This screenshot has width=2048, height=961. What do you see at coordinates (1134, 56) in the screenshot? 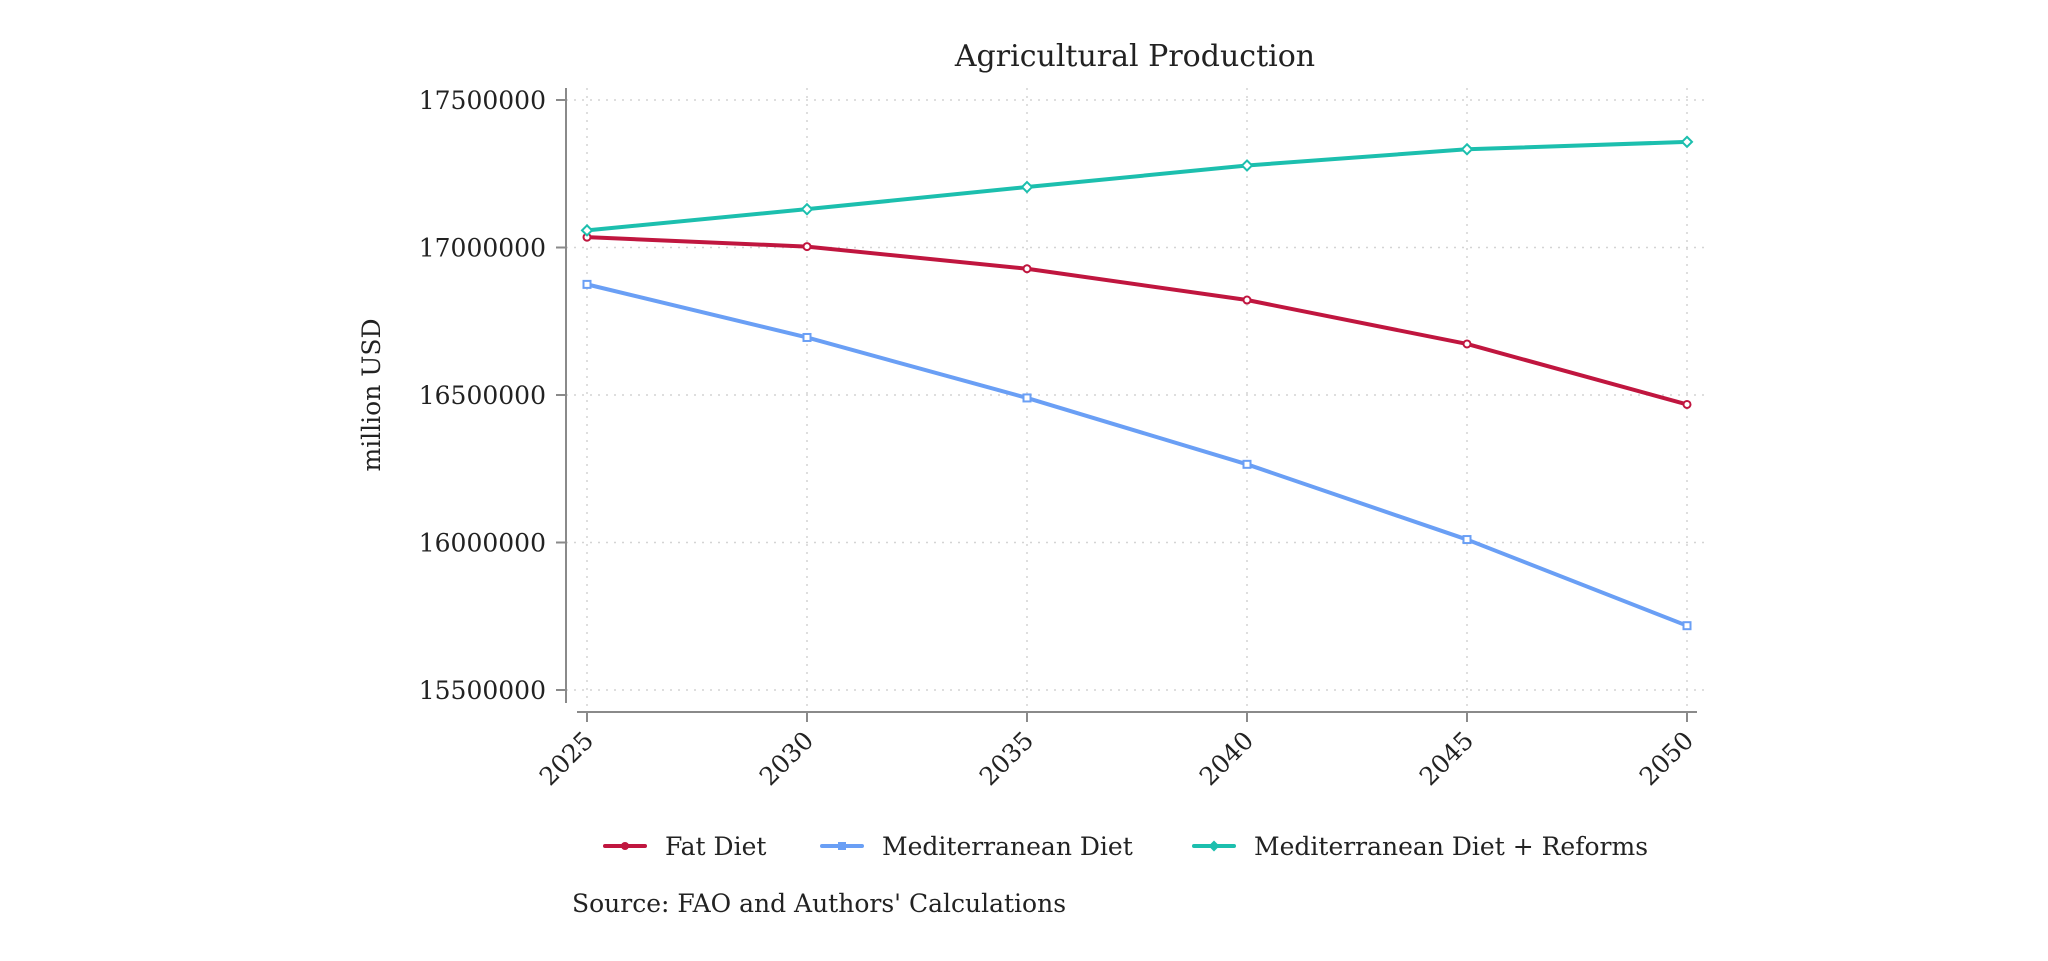
I see `chart-title: Agricultural Production` at bounding box center [1134, 56].